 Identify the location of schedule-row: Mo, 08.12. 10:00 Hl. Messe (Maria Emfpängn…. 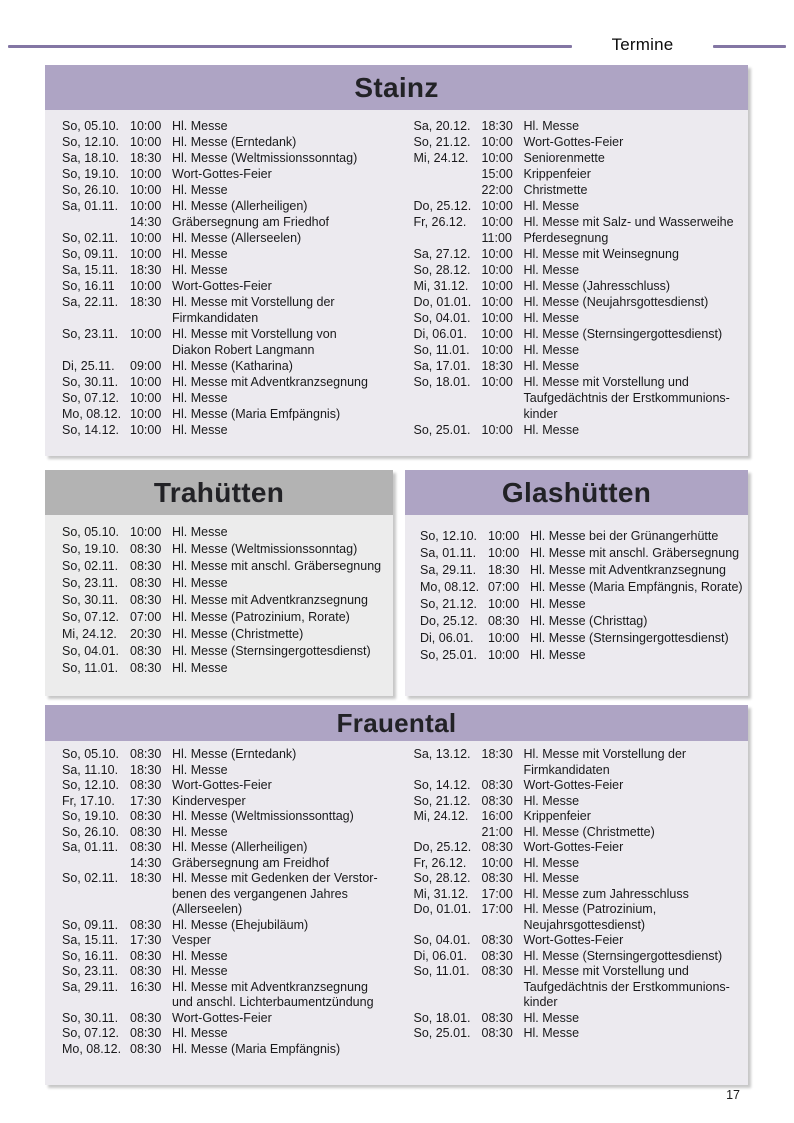
(229, 414).